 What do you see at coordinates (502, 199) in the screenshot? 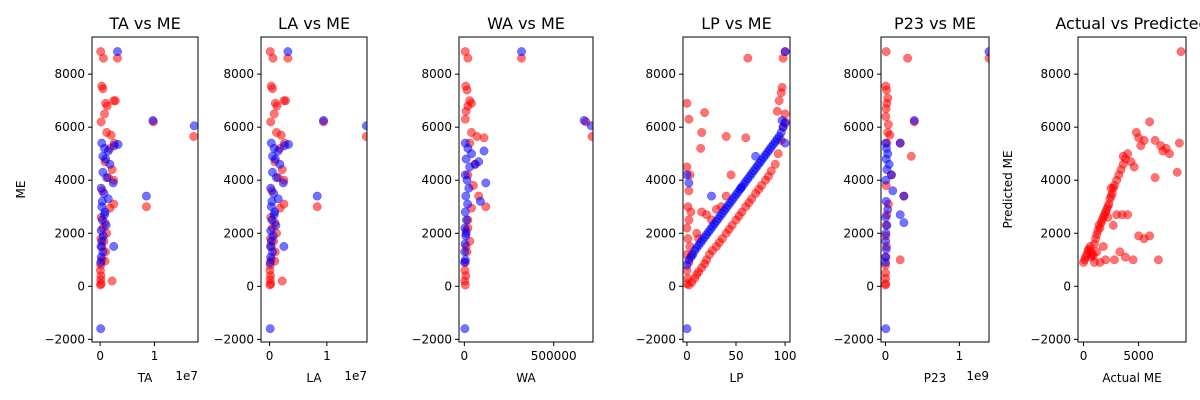
I see `scatter-panel: WA vs ME −2000 0 2000 4000 6000 8000 0 500000 WA` at bounding box center [502, 199].